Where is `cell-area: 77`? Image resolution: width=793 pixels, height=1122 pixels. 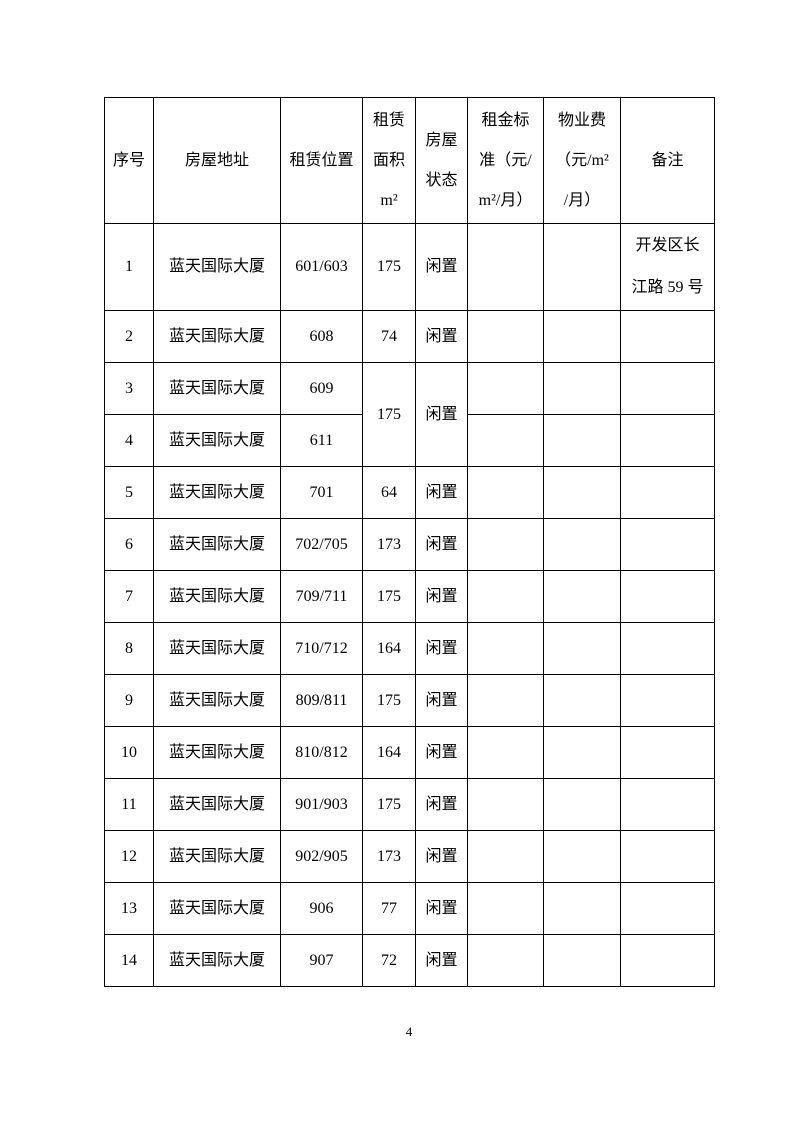 cell-area: 77 is located at coordinates (389, 908).